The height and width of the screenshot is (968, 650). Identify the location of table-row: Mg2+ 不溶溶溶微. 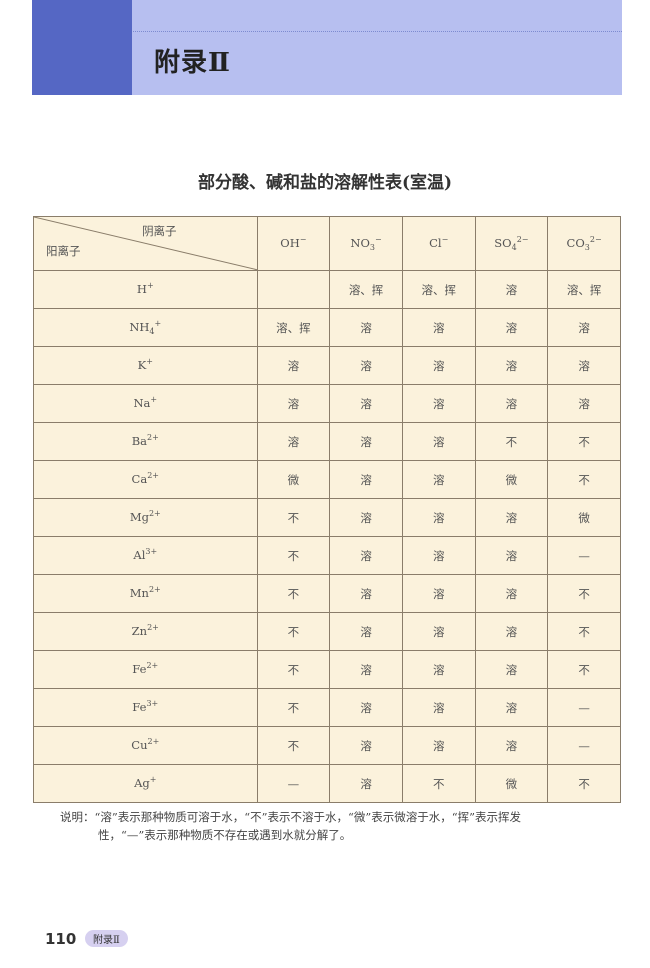
(327, 517).